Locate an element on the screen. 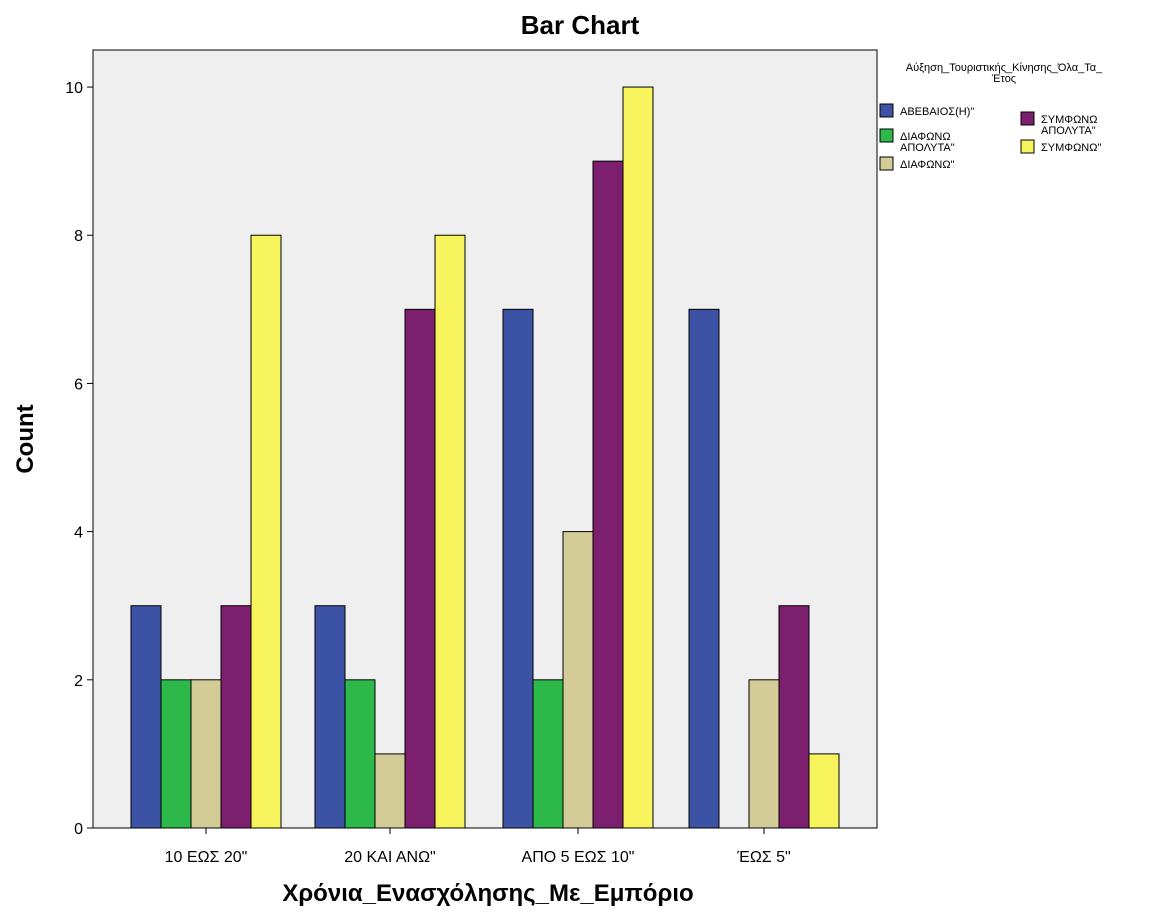 This screenshot has height=920, width=1167. x-tick-label: ΑΠΟ 5 ΕΩΣ 10" is located at coordinates (578, 857).